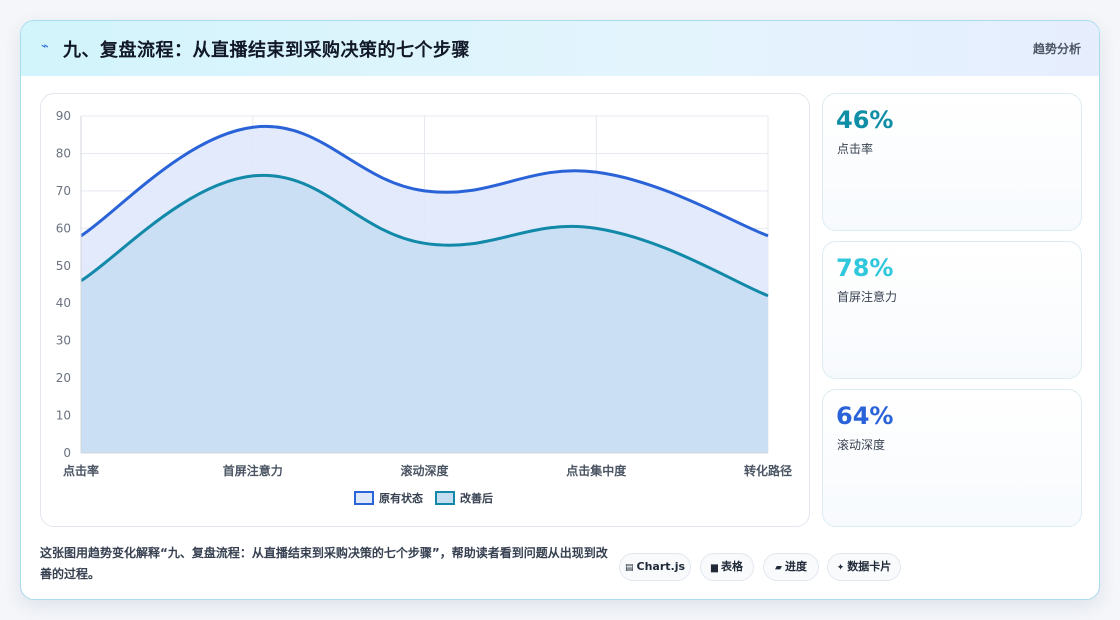 This screenshot has height=620, width=1120. Describe the element at coordinates (63, 228) in the screenshot. I see `y-tick-label: 60` at that location.